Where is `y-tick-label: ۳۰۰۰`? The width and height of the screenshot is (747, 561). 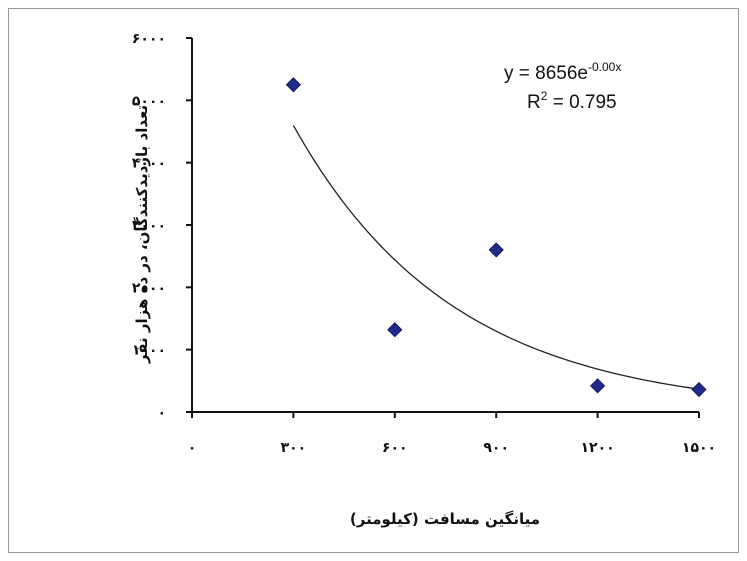 y-tick-label: ۳۰۰۰ is located at coordinates (149, 226).